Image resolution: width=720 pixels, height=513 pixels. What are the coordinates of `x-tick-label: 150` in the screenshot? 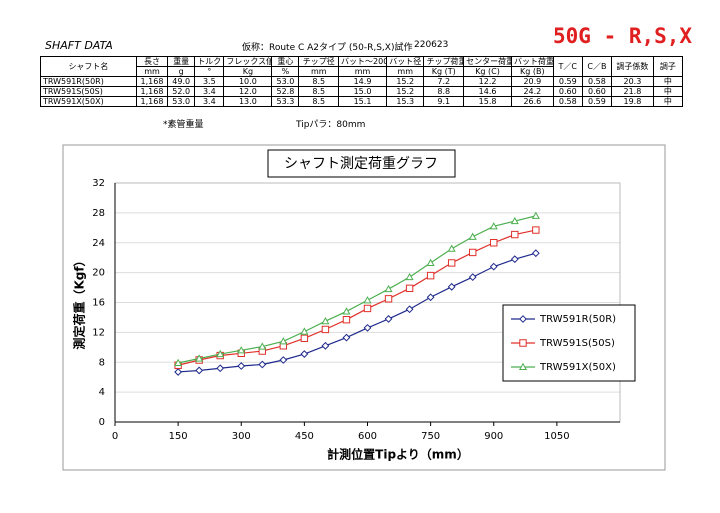 It's located at (178, 436).